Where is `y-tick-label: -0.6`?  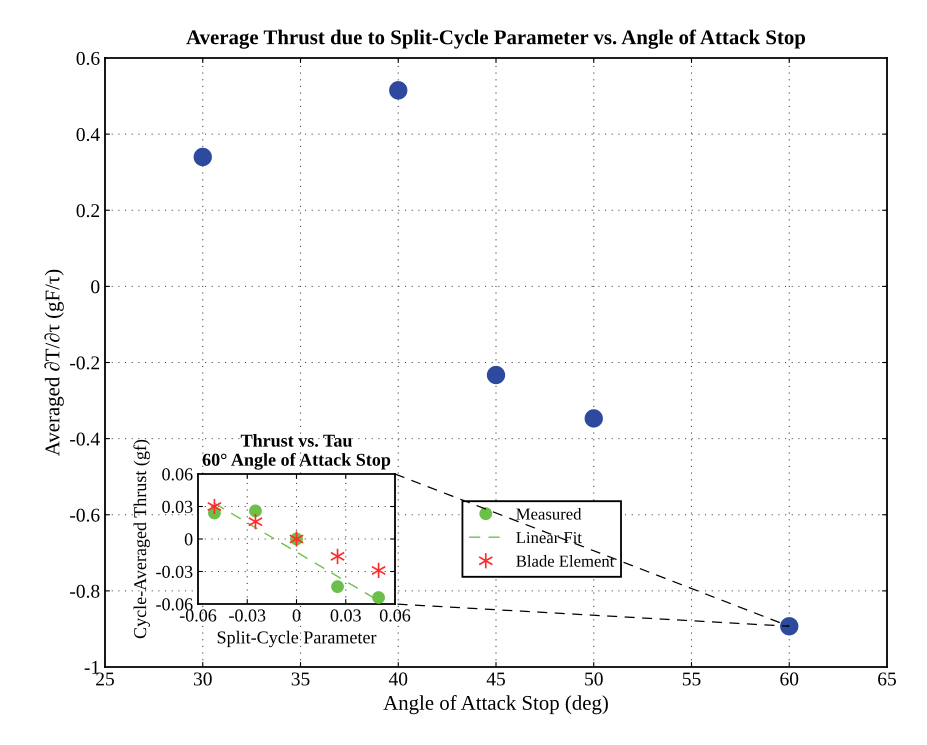
y-tick-label: -0.6 is located at coordinates (85, 515).